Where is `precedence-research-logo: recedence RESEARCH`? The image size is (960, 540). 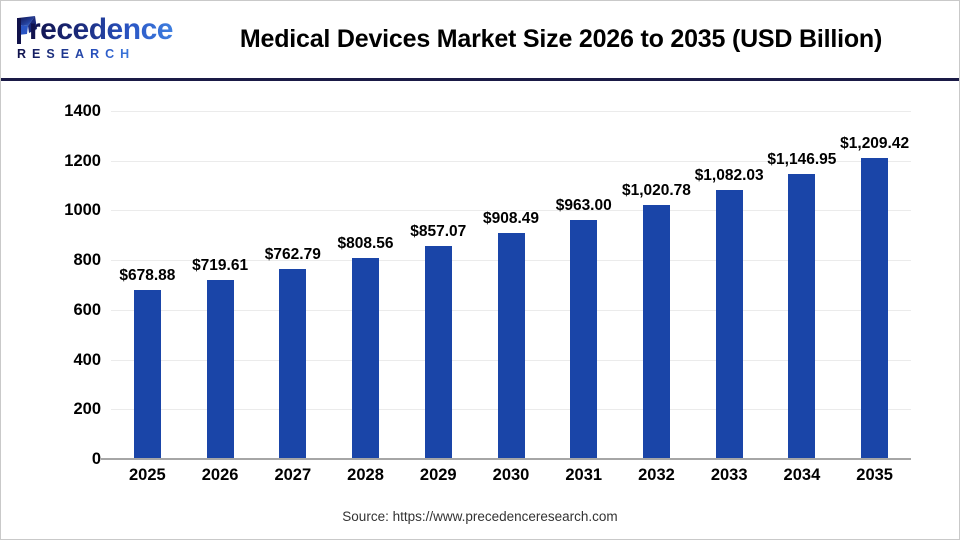 precedence-research-logo: recedence RESEARCH is located at coordinates (94, 40).